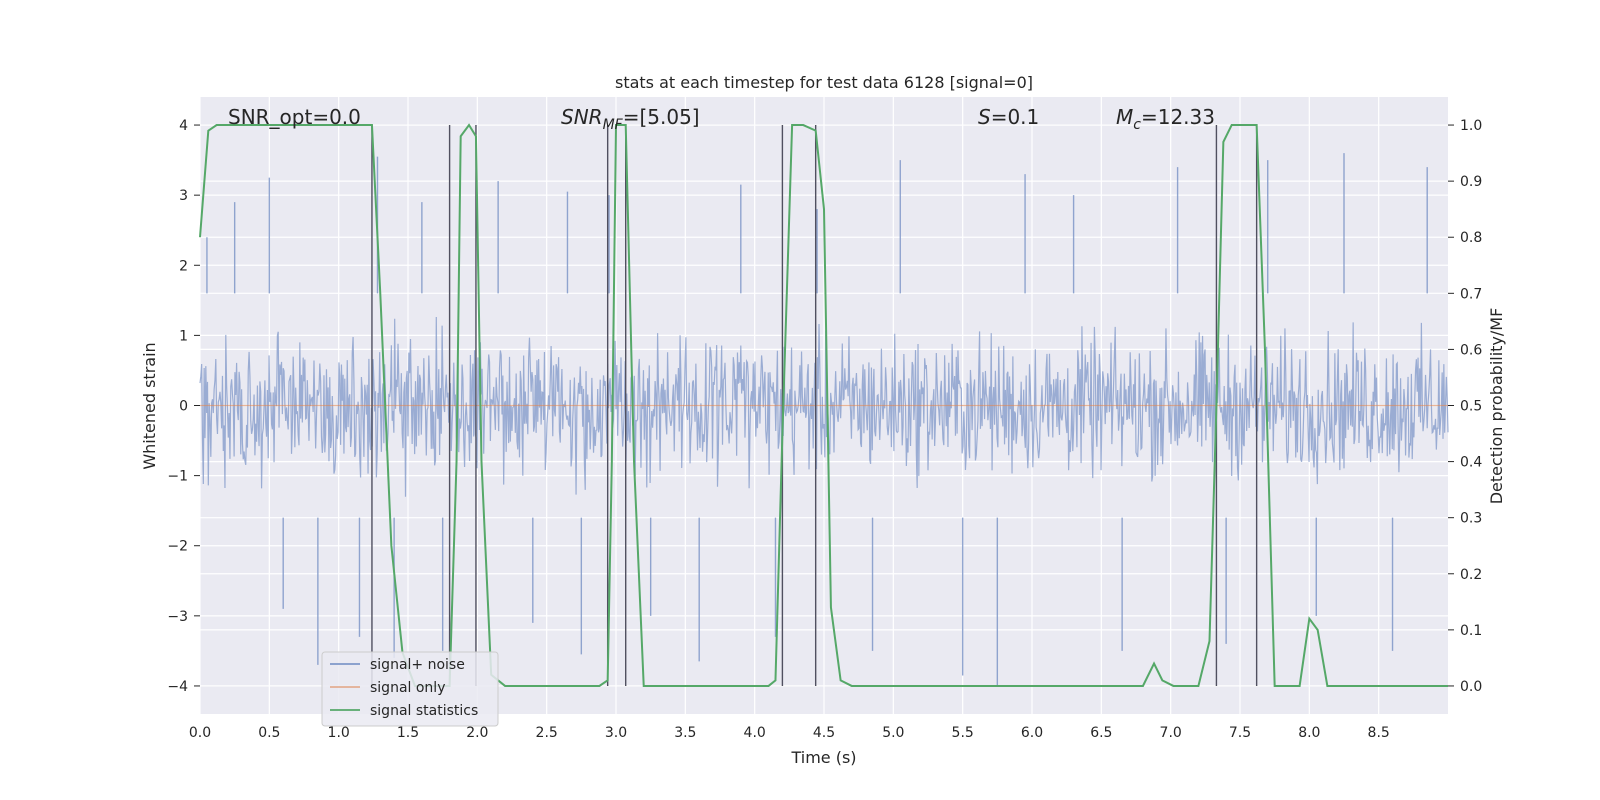  What do you see at coordinates (824, 733) in the screenshot?
I see `x-tick-label: 4.5` at bounding box center [824, 733].